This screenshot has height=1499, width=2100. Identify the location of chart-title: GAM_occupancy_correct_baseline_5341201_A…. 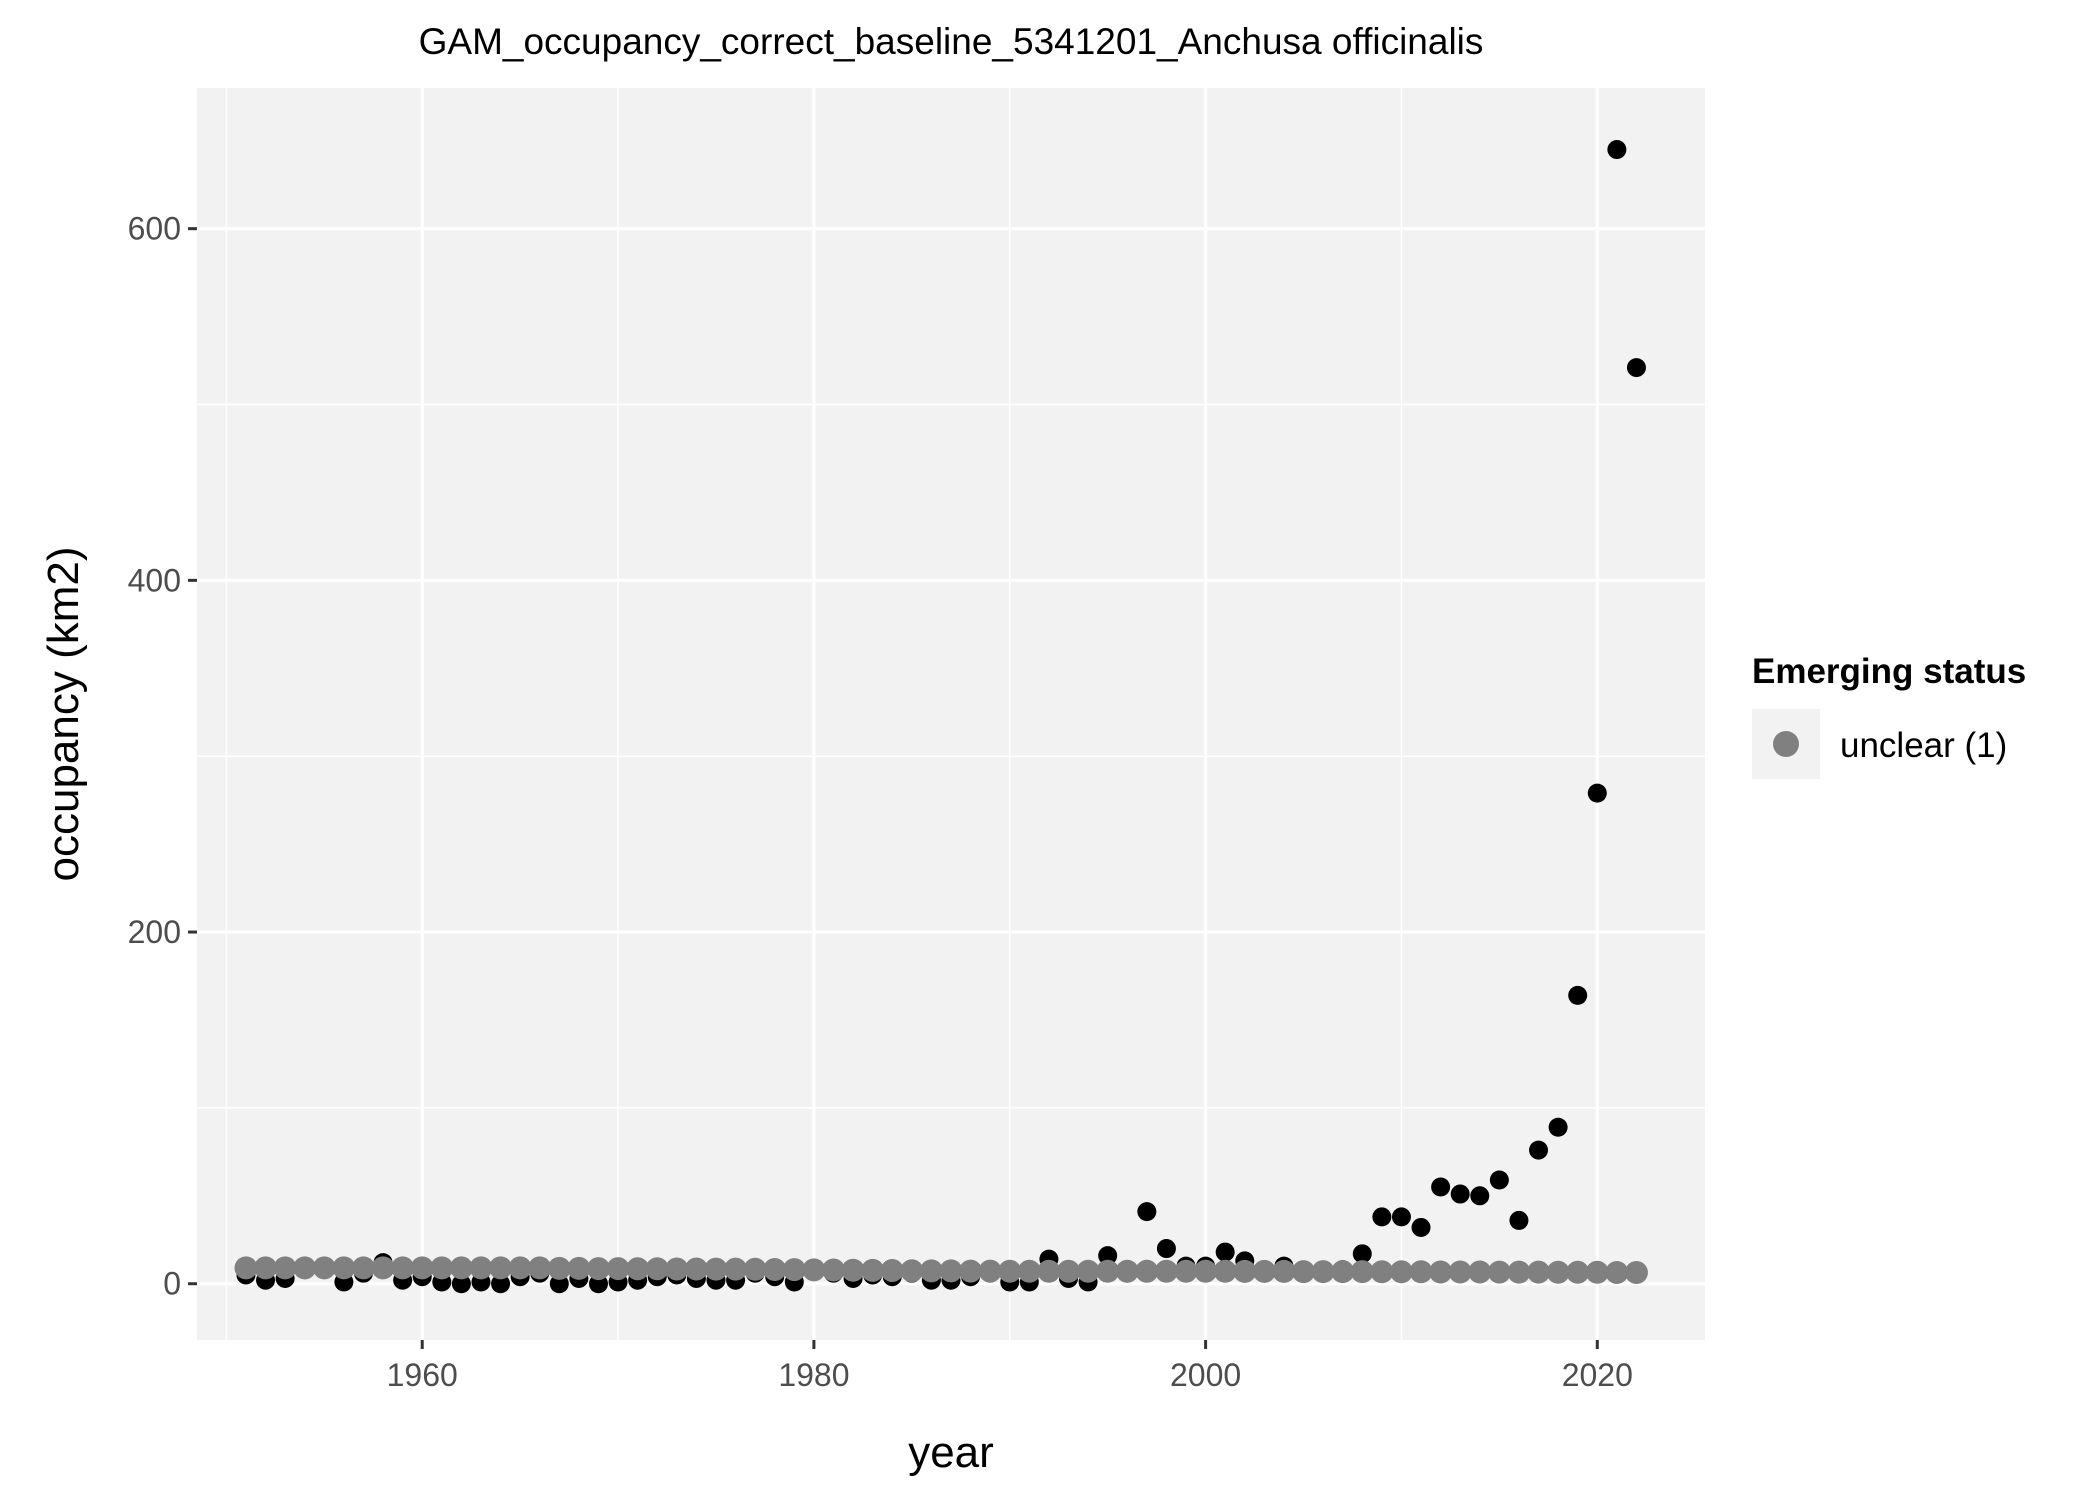
(951, 41).